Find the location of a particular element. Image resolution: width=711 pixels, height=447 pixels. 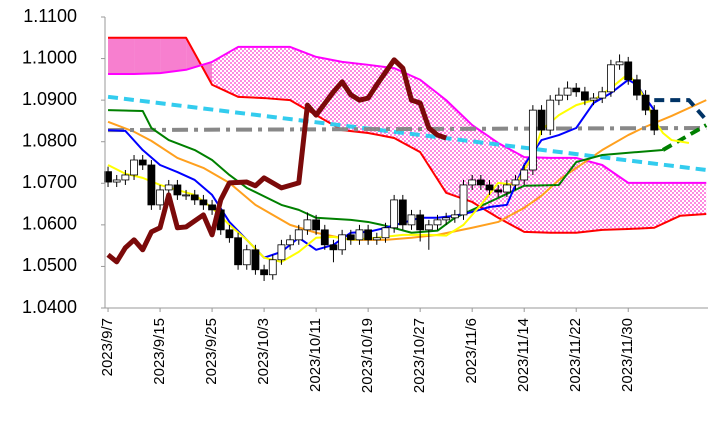

y-tick-label: 1.0700 is located at coordinates (49, 182).